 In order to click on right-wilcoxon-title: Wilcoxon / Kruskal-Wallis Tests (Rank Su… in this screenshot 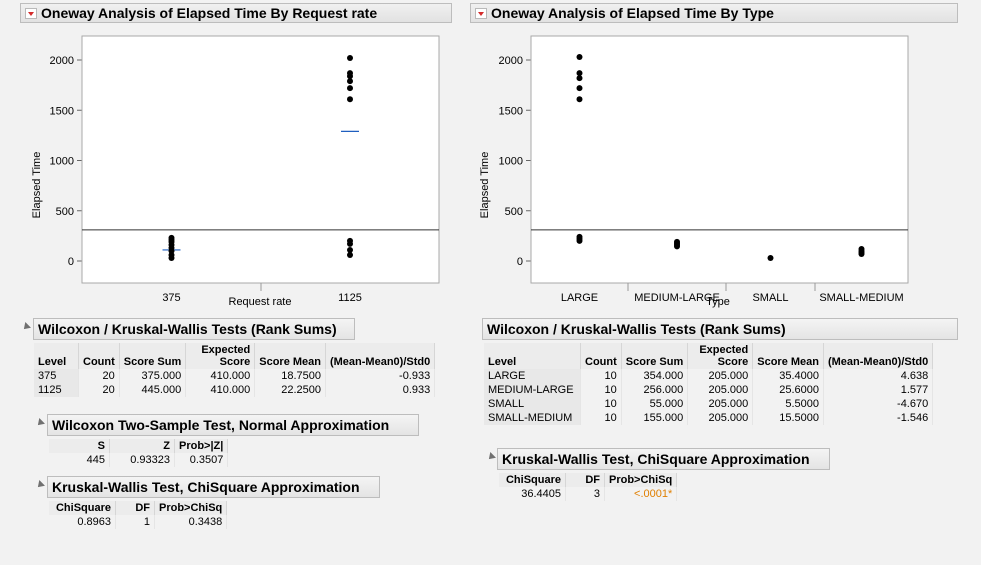, I will do `click(636, 329)`.